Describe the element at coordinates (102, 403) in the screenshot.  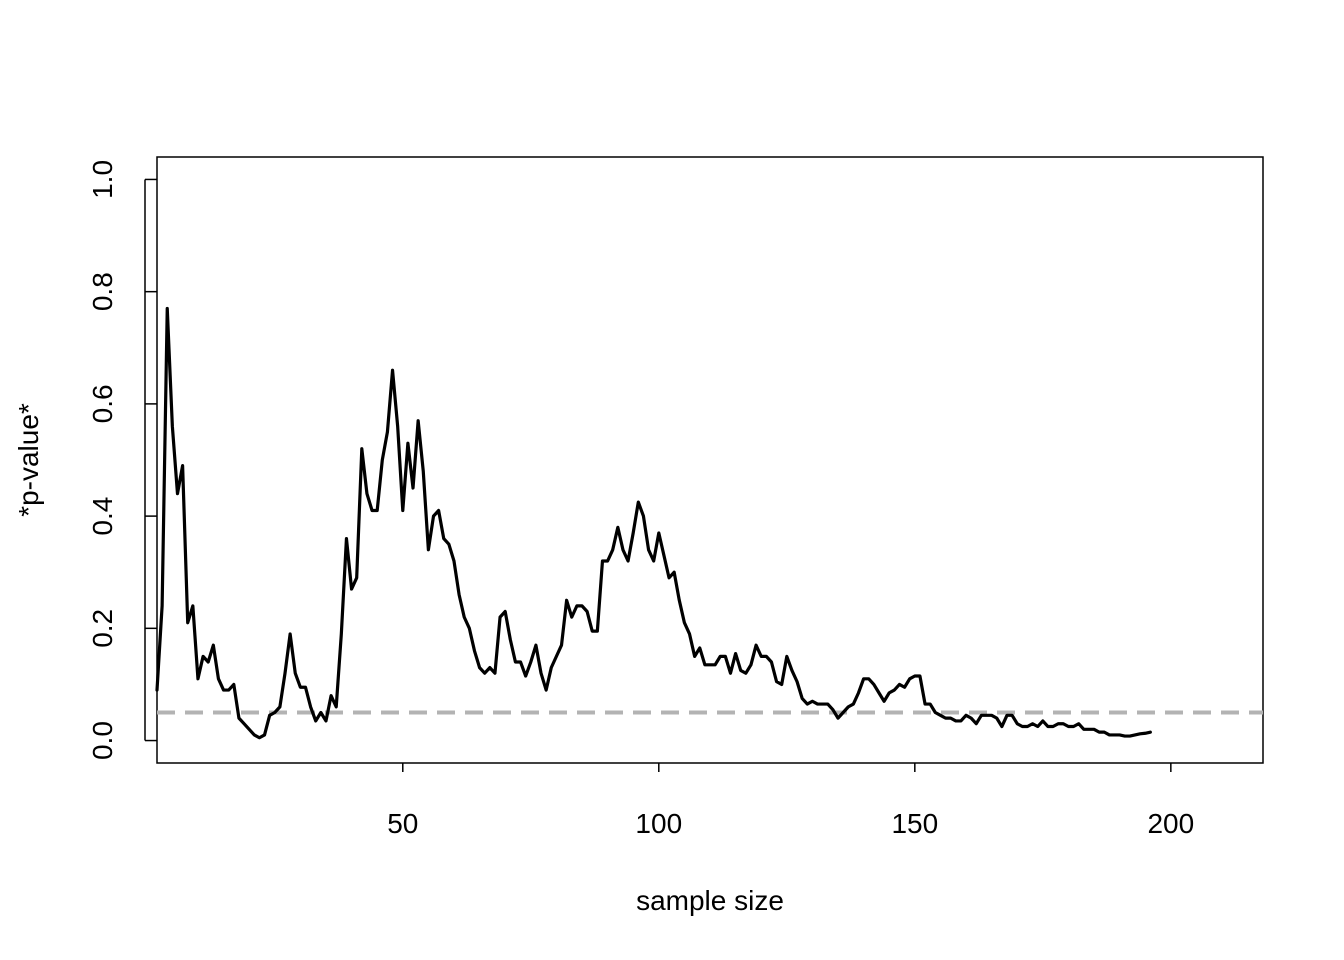
I see `y-tick-label: 0.6` at that location.